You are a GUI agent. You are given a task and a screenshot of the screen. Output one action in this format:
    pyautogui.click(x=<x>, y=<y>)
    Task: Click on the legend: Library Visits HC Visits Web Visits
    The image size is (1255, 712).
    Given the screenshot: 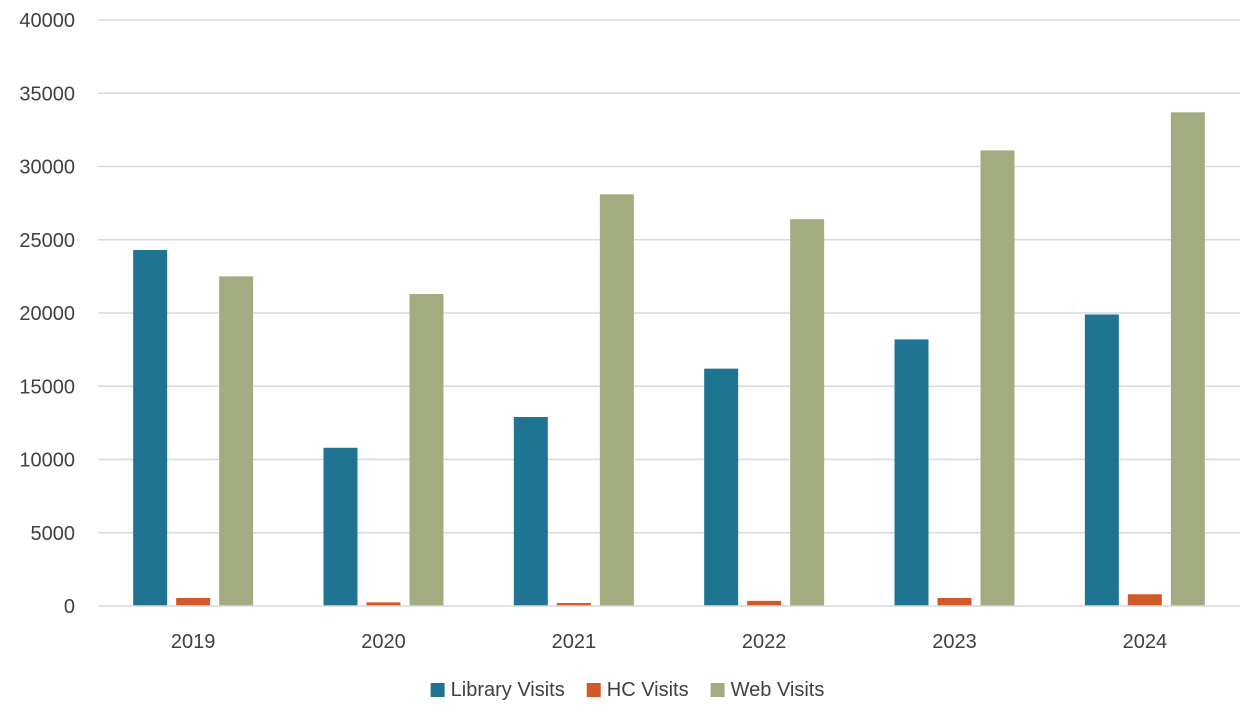 What is the action you would take?
    pyautogui.click(x=627, y=690)
    